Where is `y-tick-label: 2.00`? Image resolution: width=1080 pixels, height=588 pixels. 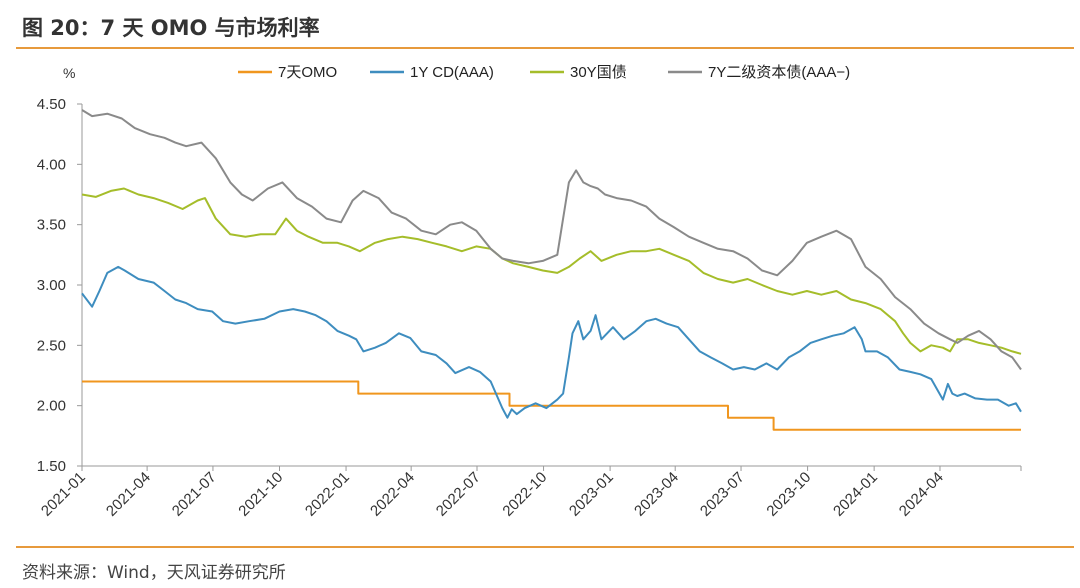 y-tick-label: 2.00 is located at coordinates (51, 406).